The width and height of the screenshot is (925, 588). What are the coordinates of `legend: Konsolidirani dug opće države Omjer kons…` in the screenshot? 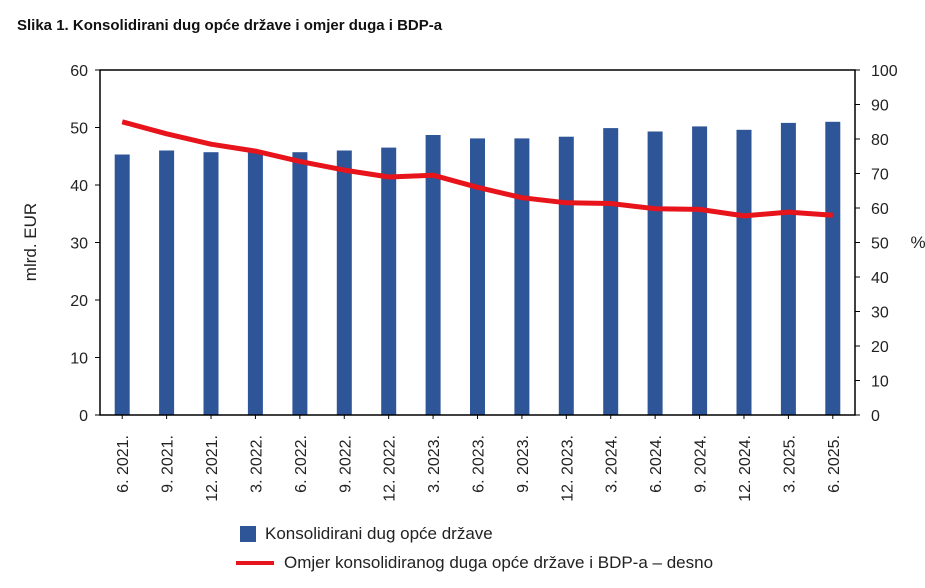 It's located at (475, 551).